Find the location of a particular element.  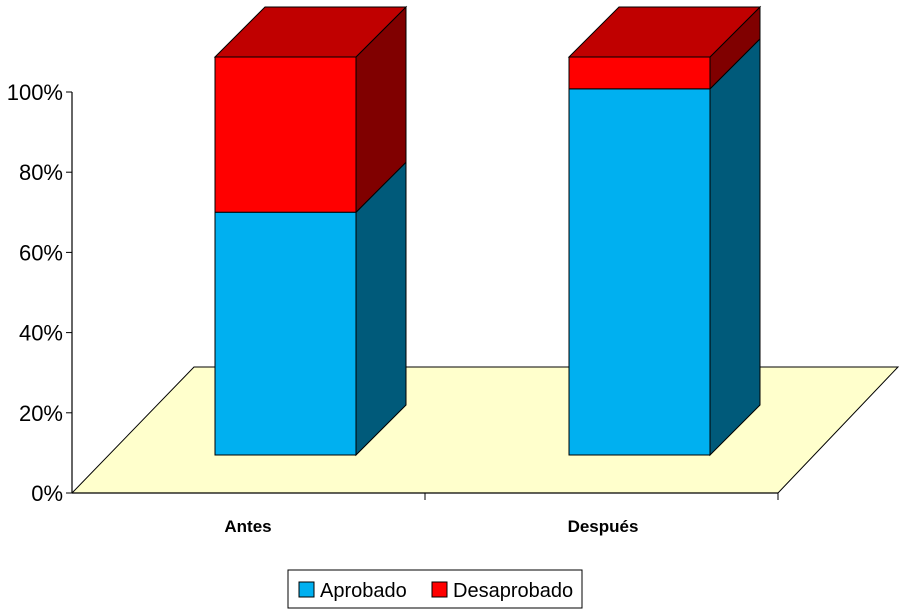

category-label: Antes is located at coordinates (247, 526).